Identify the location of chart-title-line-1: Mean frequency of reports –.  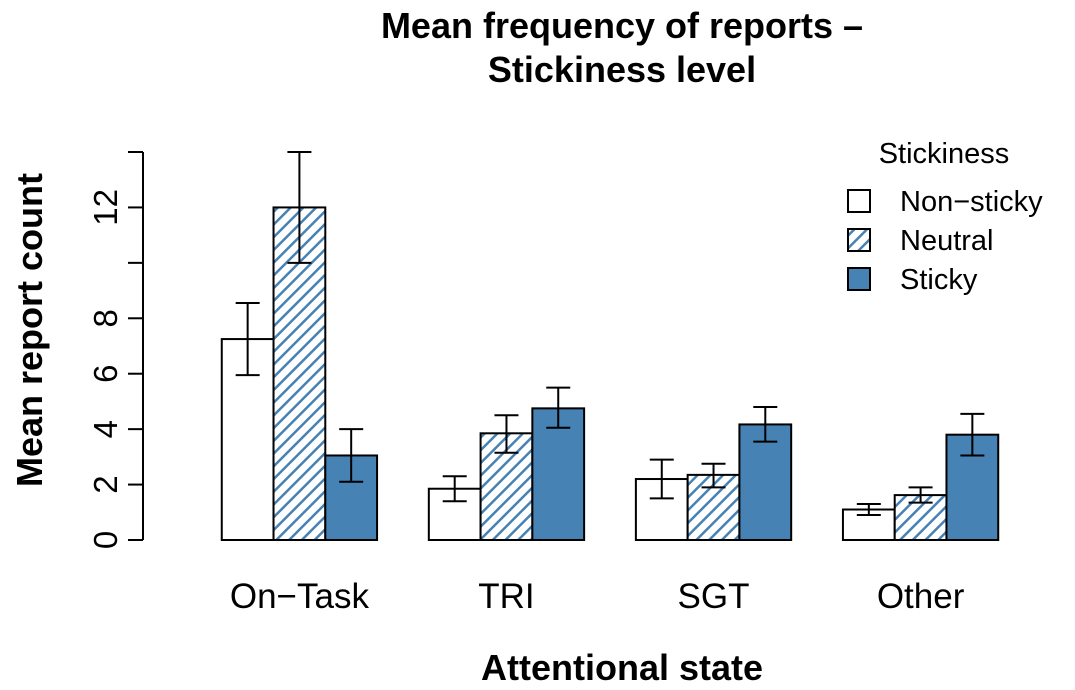
(622, 25).